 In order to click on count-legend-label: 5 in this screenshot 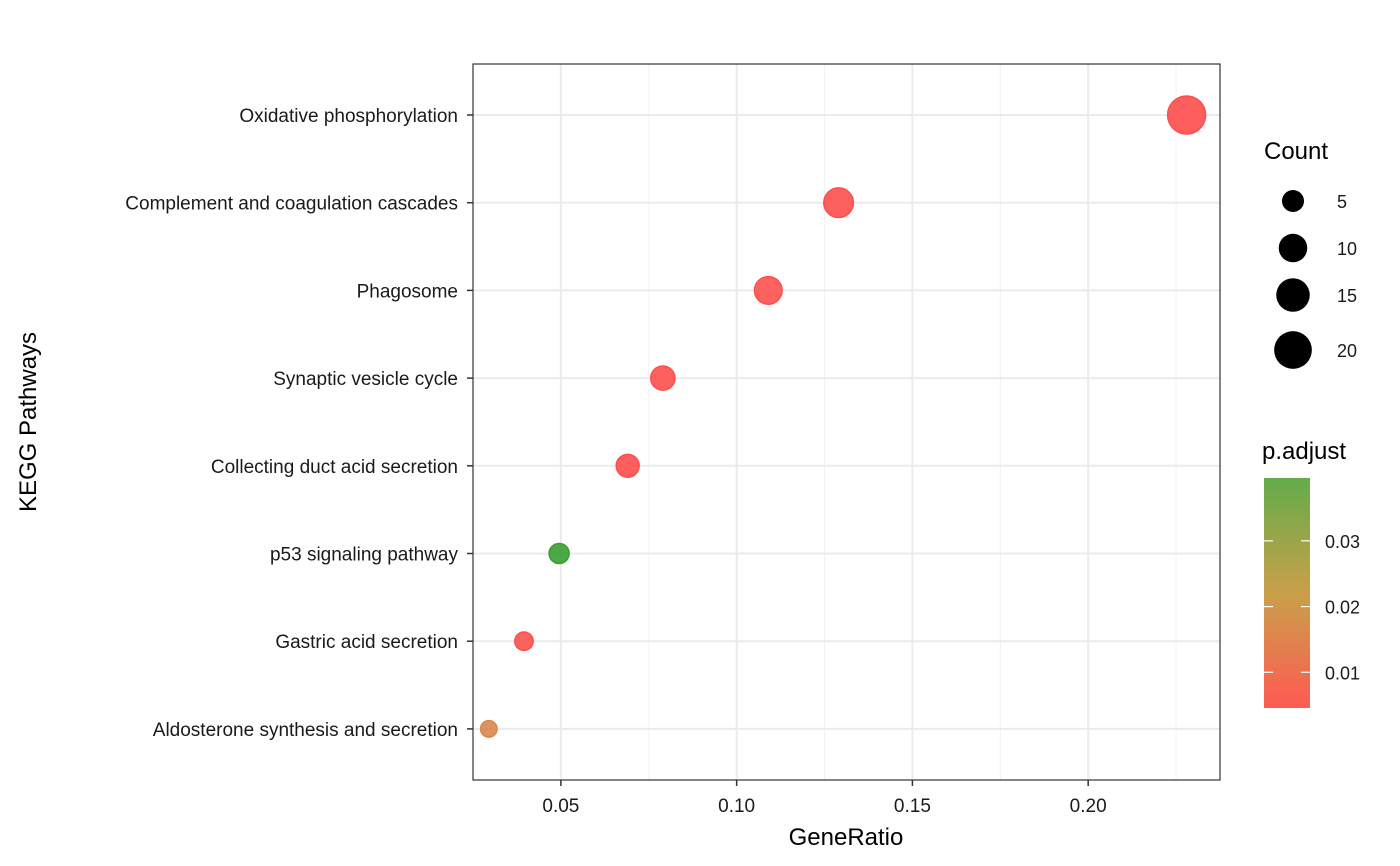, I will do `click(1342, 202)`.